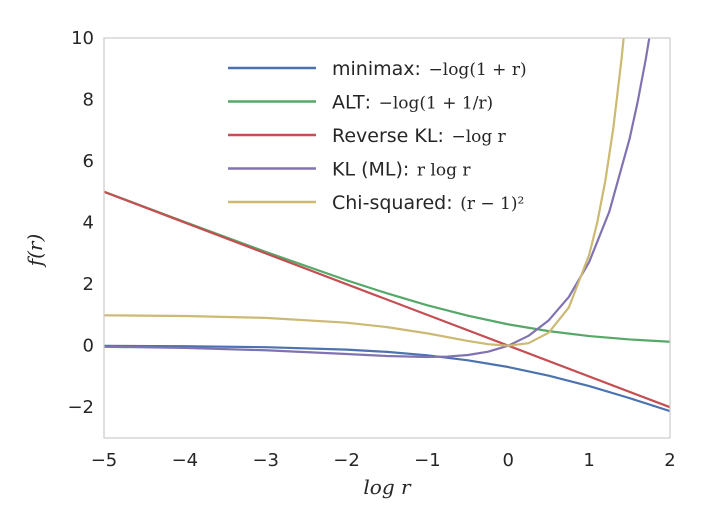 Image resolution: width=706 pixels, height=530 pixels. I want to click on y-tick-label: 0, so click(88, 346).